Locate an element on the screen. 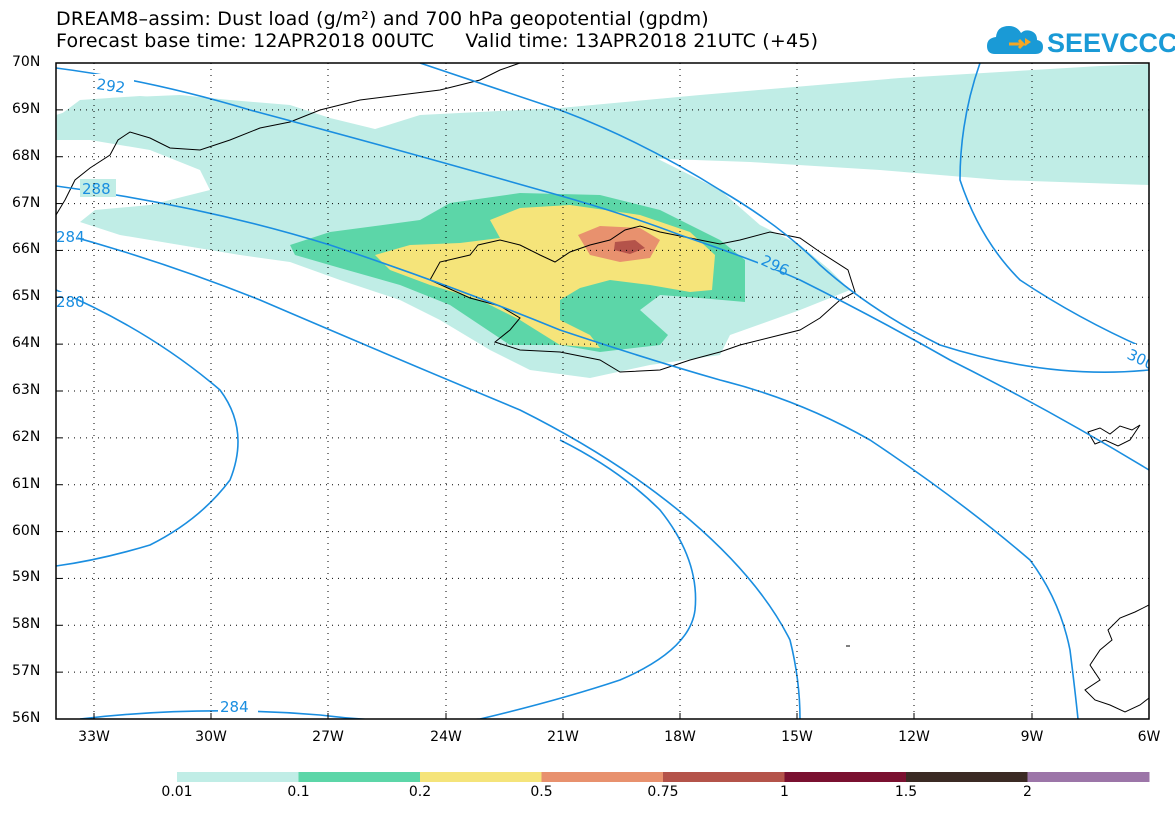  lon-label: 30W is located at coordinates (211, 737).